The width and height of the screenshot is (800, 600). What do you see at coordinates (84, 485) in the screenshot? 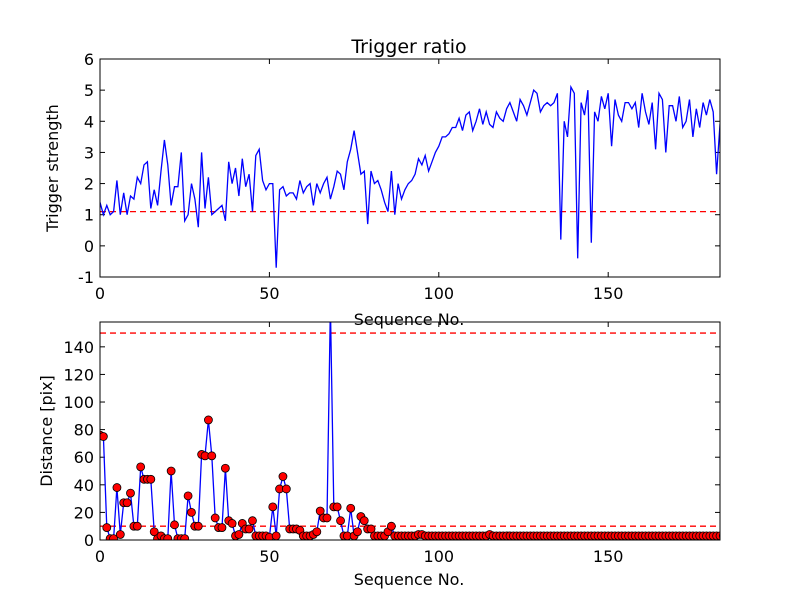
I see `y-tick-label: 40` at bounding box center [84, 485].